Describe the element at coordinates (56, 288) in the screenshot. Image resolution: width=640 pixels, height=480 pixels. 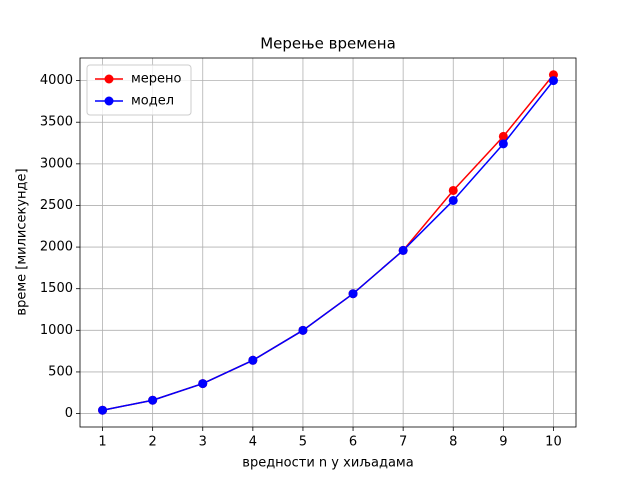
I see `y-tick-label: 1500` at that location.